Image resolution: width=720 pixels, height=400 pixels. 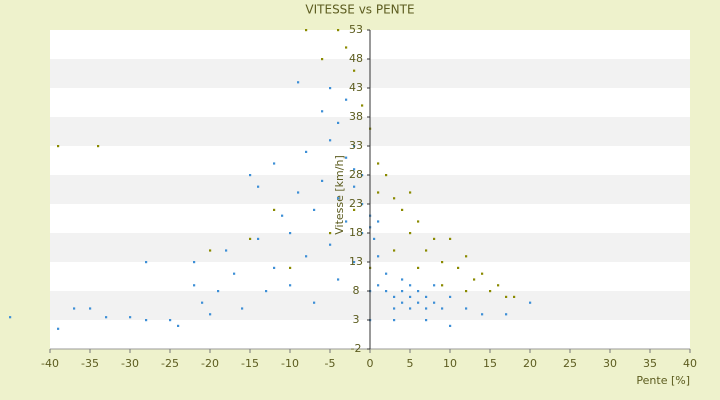 I want to click on x-tick-label: -25, so click(x=170, y=363).